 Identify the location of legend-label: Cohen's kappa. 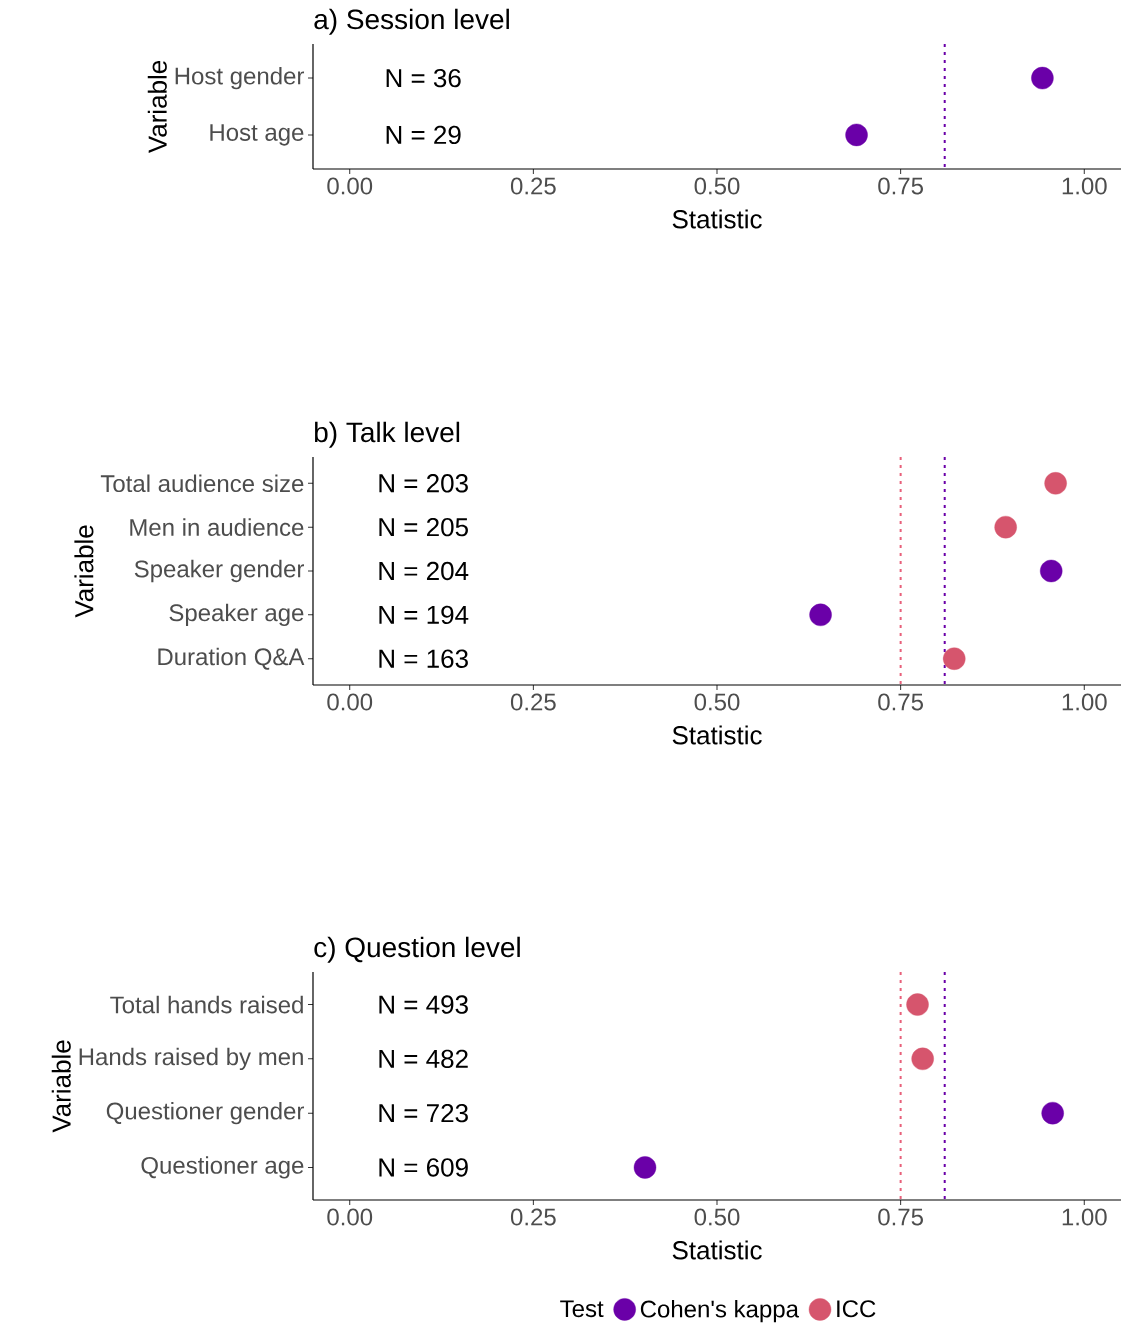
(719, 1311).